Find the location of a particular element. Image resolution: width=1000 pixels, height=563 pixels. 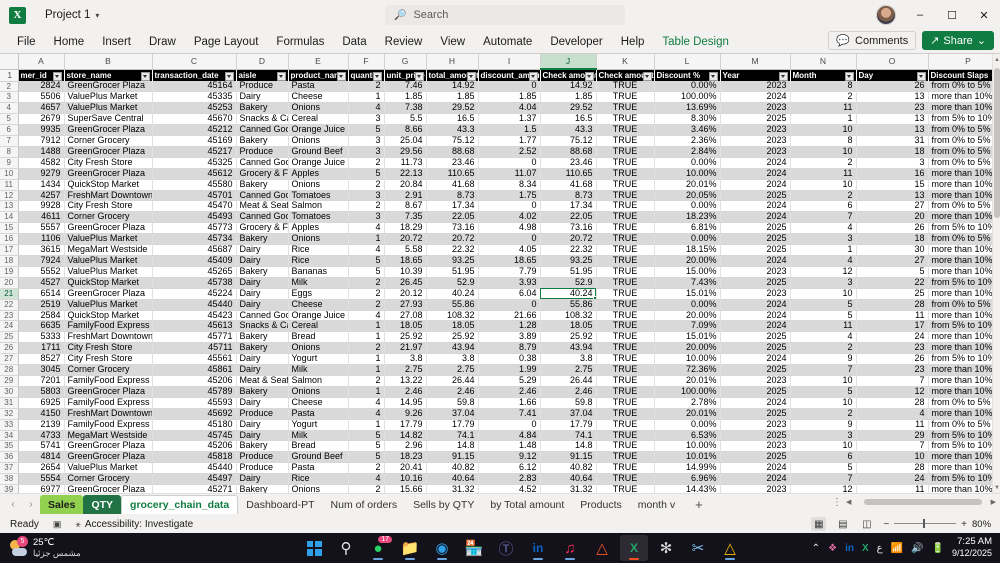

table-cell: 73.16 is located at coordinates (568, 228).